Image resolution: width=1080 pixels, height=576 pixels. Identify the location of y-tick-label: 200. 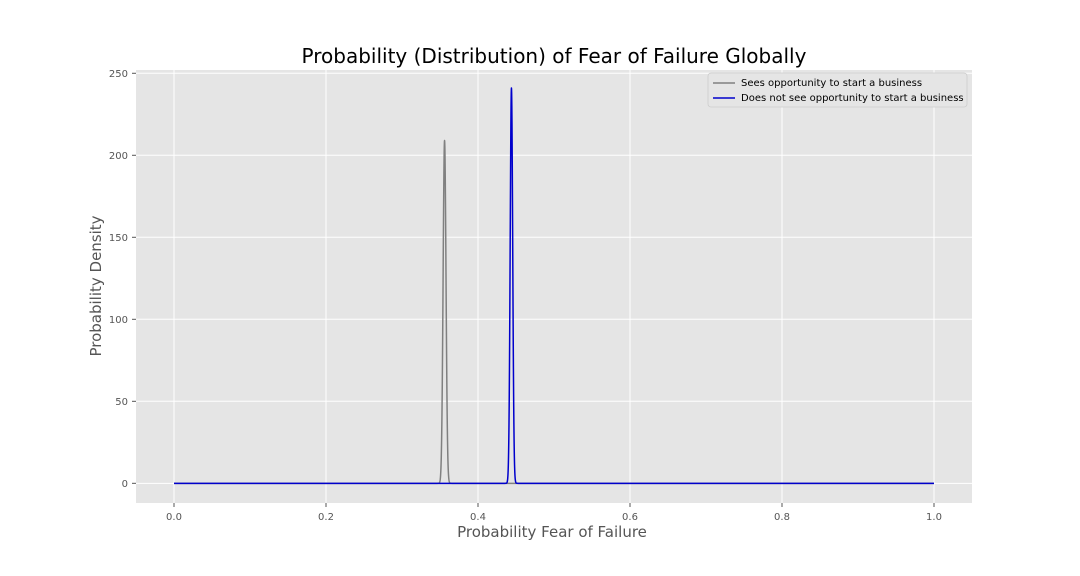
(118, 156).